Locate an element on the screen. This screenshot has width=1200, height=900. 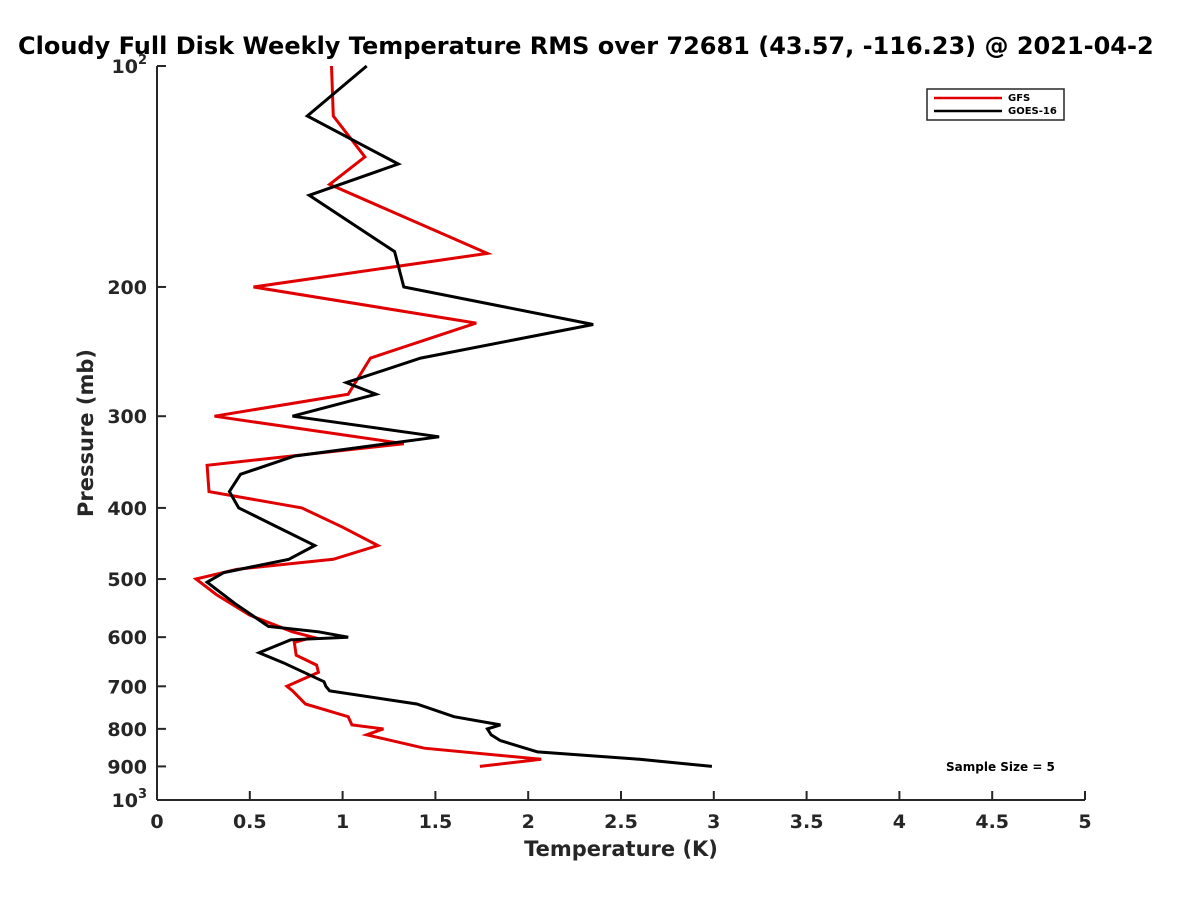
x-tick-label: 0.5 is located at coordinates (250, 822).